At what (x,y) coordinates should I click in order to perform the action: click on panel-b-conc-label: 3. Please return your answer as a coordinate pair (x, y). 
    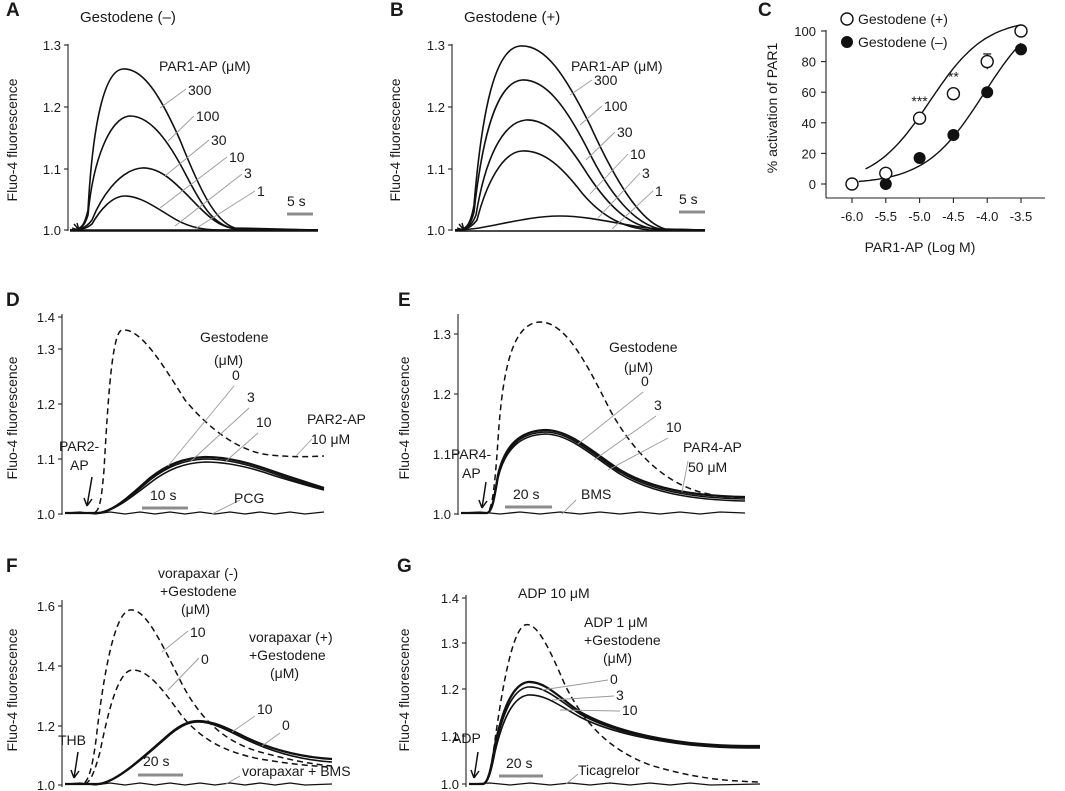
    Looking at the image, I should click on (646, 173).